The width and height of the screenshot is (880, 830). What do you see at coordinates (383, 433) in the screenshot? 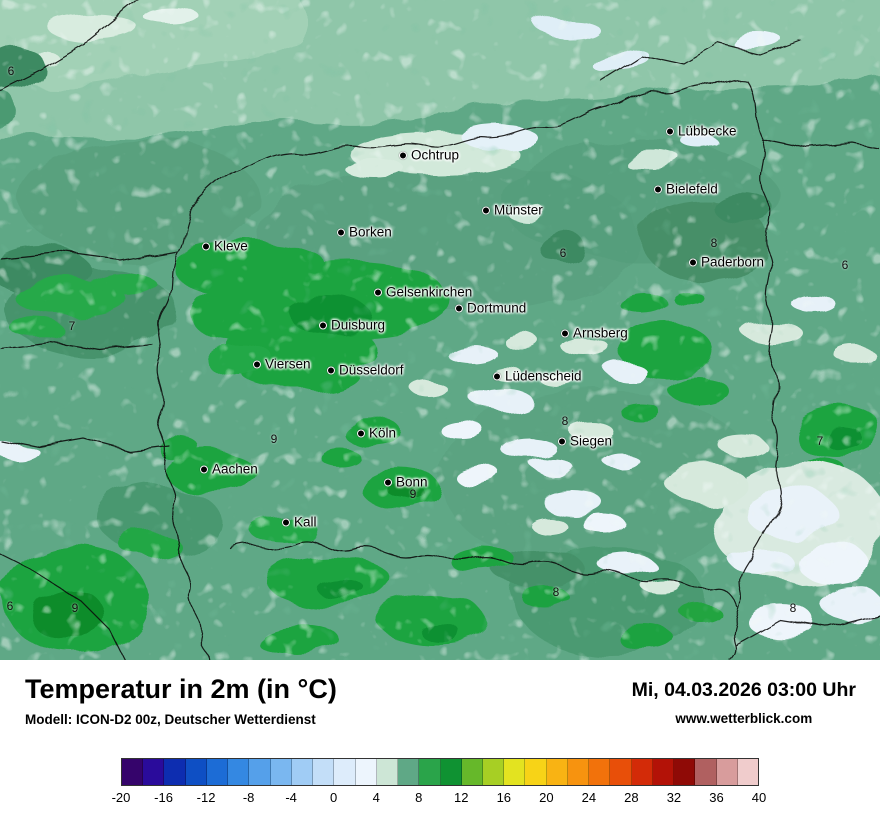
I see `city-label: Köln` at bounding box center [383, 433].